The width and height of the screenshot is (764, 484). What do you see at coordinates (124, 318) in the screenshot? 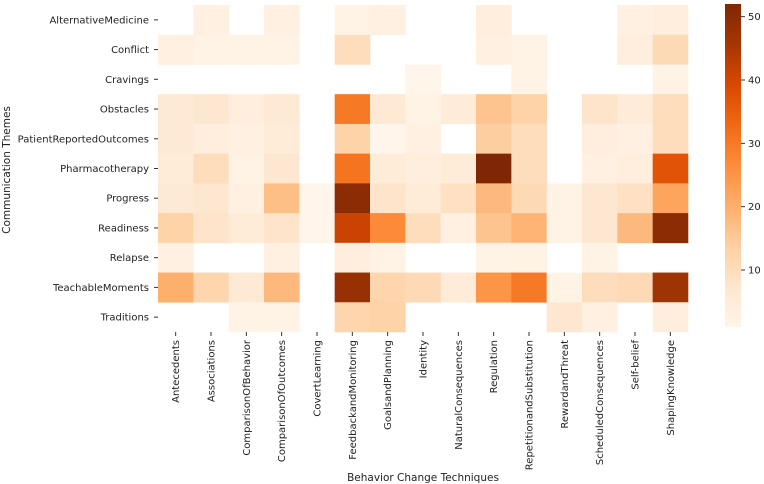
I see `y-tick-label: Traditions` at bounding box center [124, 318].